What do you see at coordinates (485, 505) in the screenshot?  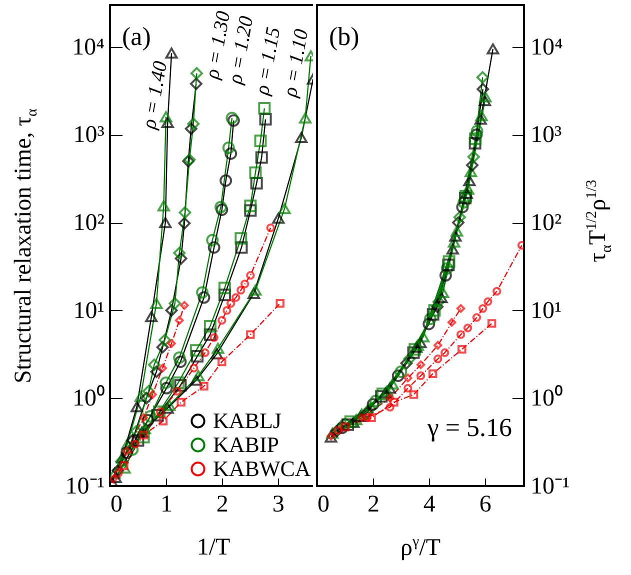 I see `x-tick-label: 6` at bounding box center [485, 505].